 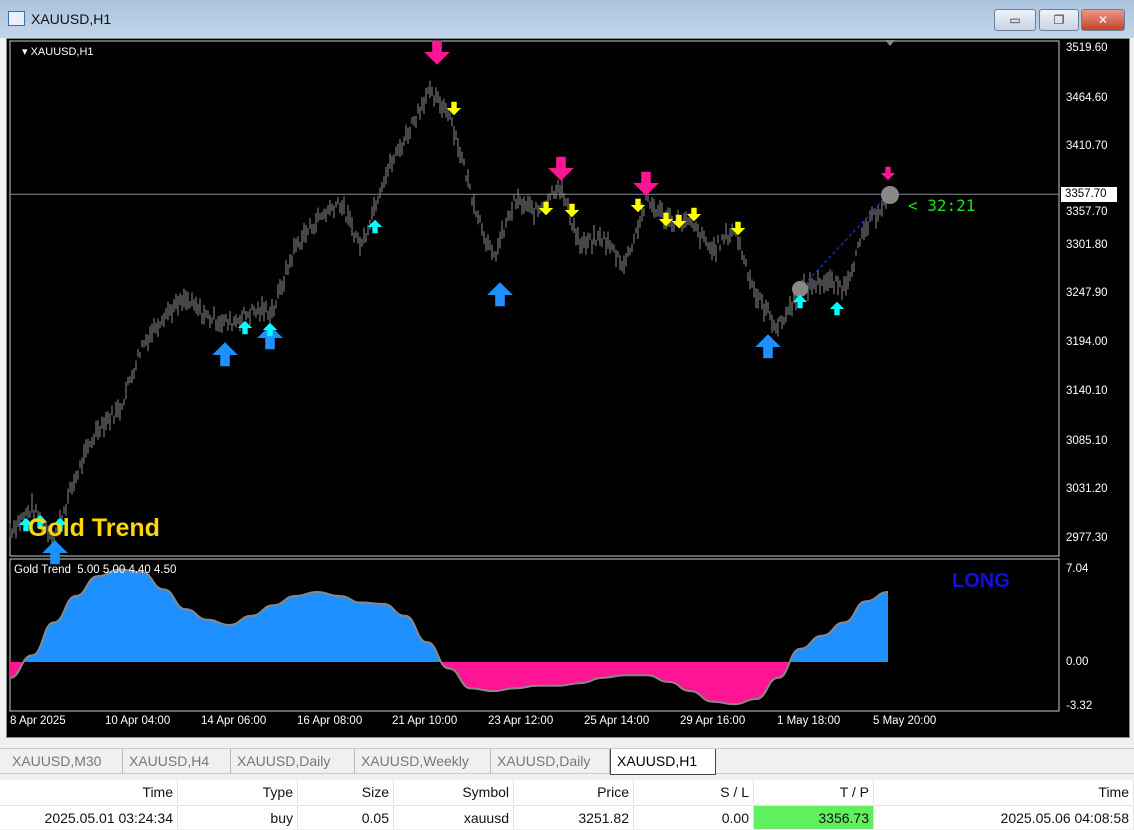 What do you see at coordinates (449, 615) in the screenshot?
I see `oscillator-positive-area` at bounding box center [449, 615].